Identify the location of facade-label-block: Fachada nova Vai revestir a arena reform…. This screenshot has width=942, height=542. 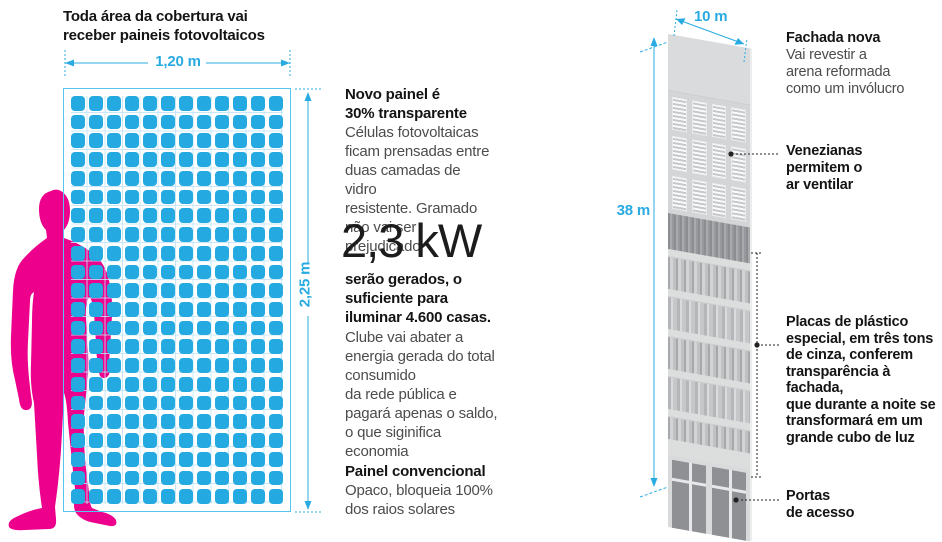
(862, 64).